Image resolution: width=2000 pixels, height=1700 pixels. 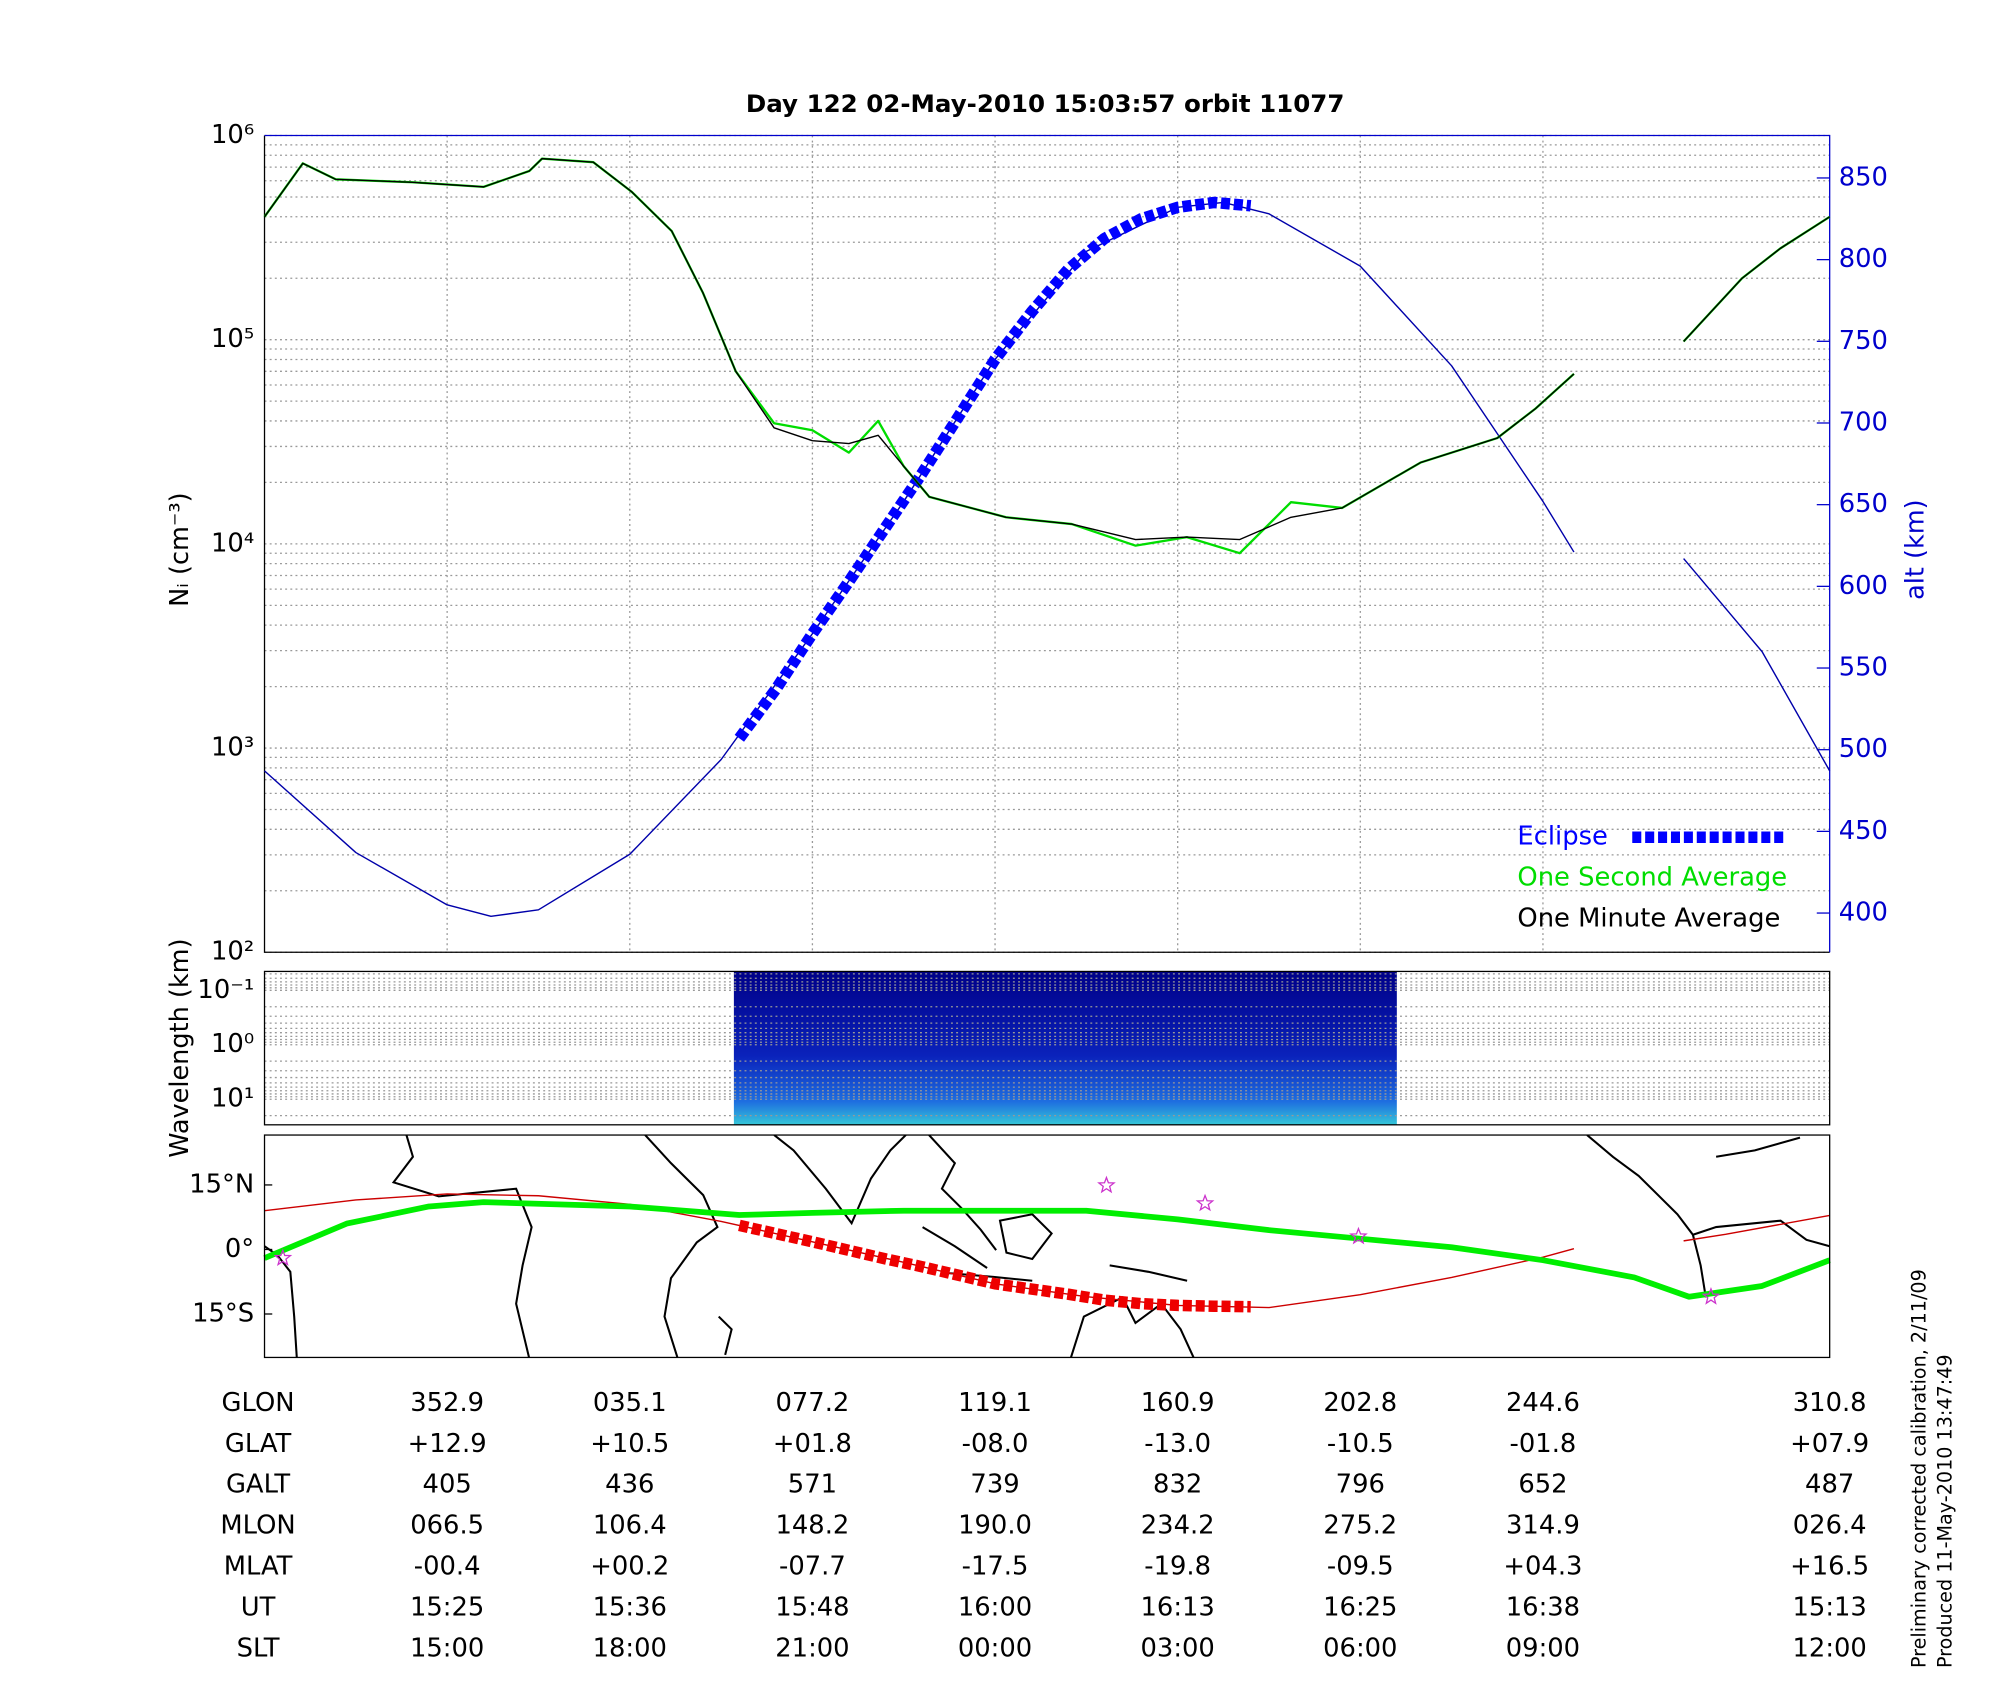 What do you see at coordinates (995, 1608) in the screenshot?
I see `table-cell: 16:00` at bounding box center [995, 1608].